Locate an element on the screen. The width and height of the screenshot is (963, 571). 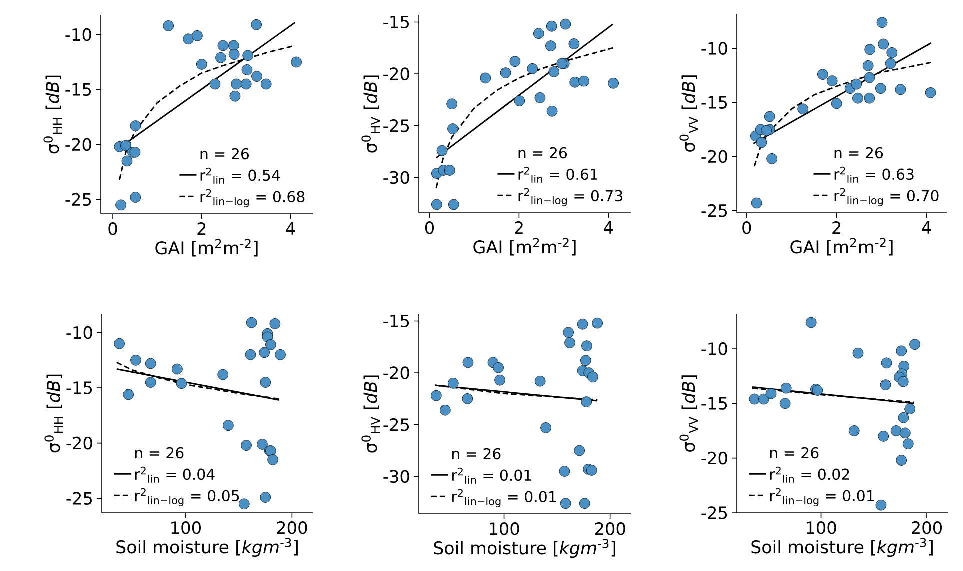
legend-label: r$^{2}$$_{lin}$ = 0.01 is located at coordinates (492, 476).